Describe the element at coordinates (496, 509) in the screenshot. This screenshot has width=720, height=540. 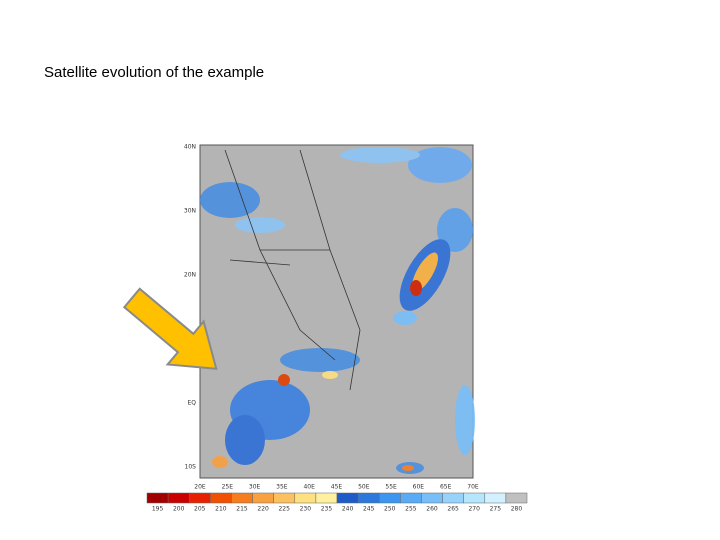
I see `colorbar-label: 275` at that location.